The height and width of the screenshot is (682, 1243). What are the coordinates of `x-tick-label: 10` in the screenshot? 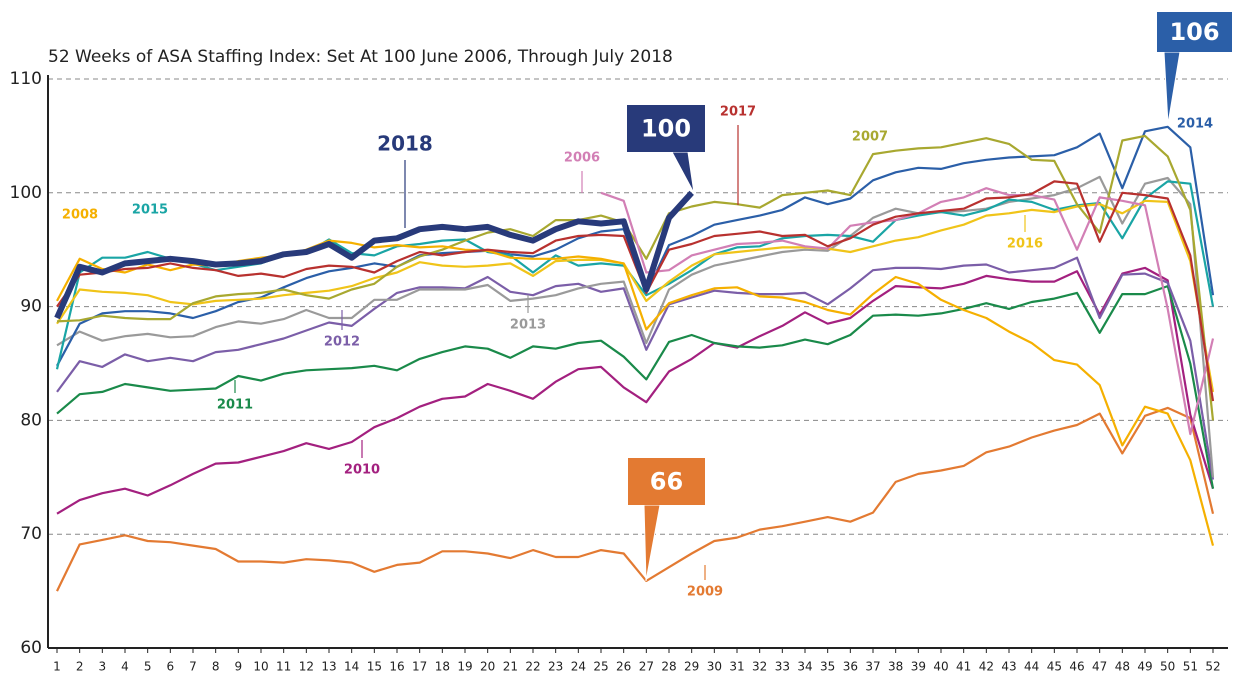 It's located at (260, 667).